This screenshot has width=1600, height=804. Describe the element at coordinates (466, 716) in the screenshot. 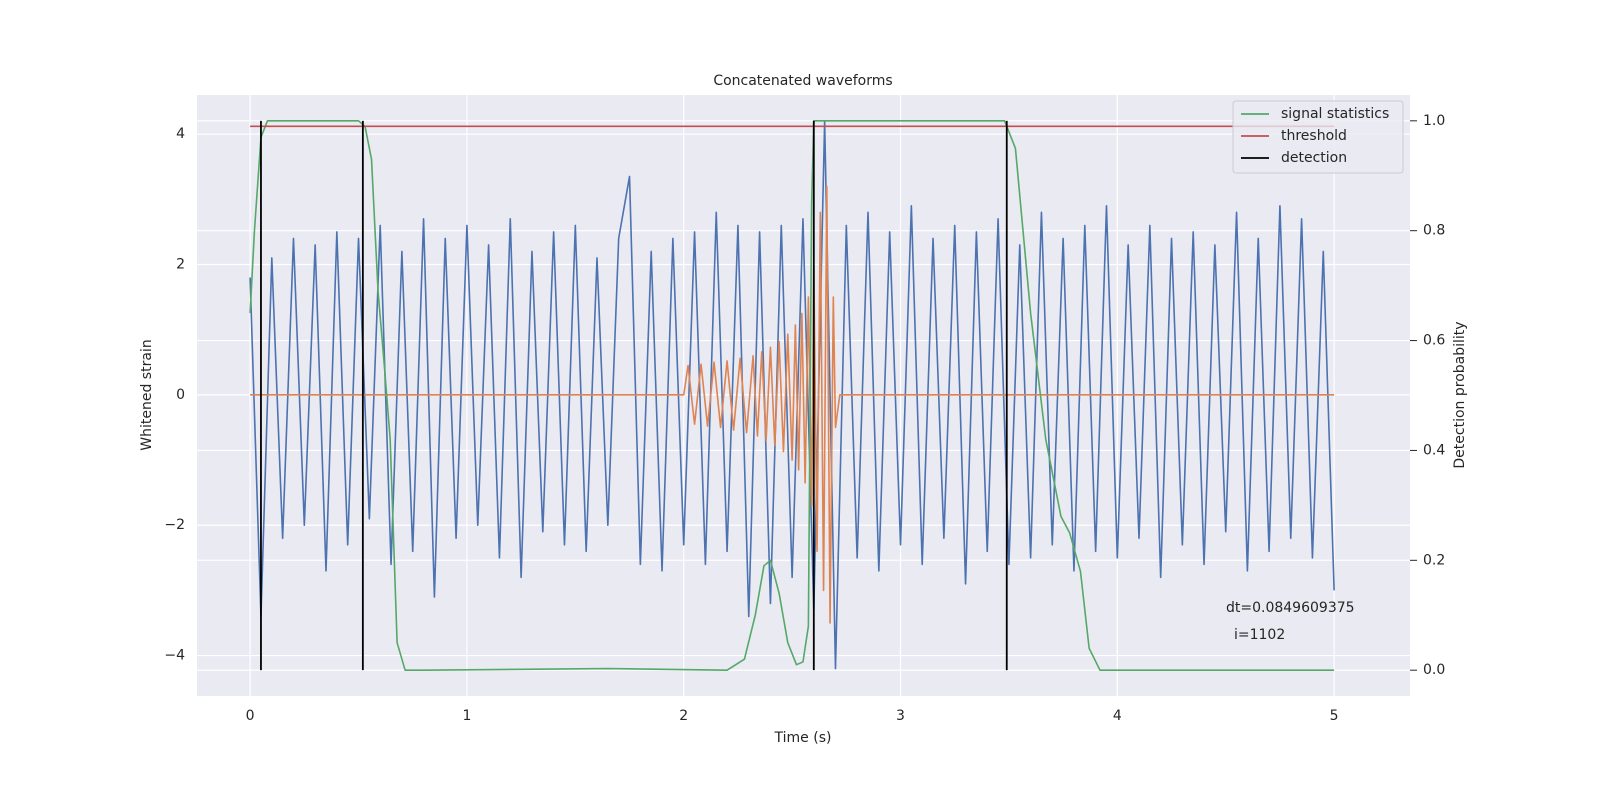

I see `x-tick-label: 1` at that location.